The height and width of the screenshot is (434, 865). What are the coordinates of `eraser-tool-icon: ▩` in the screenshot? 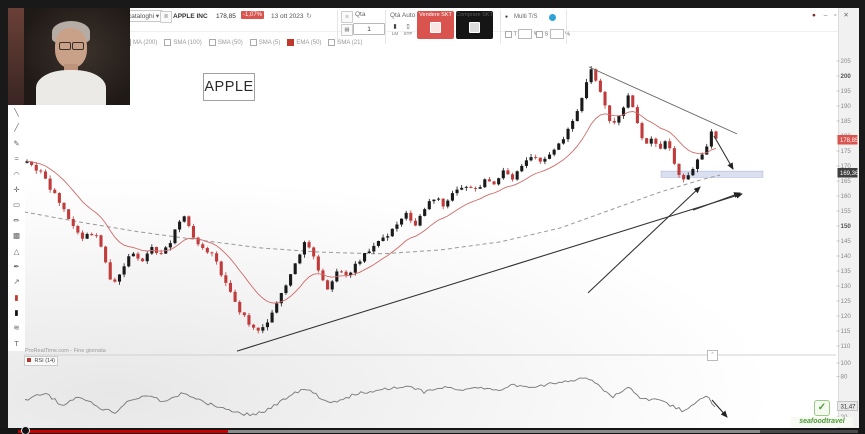 It's located at (16, 236).